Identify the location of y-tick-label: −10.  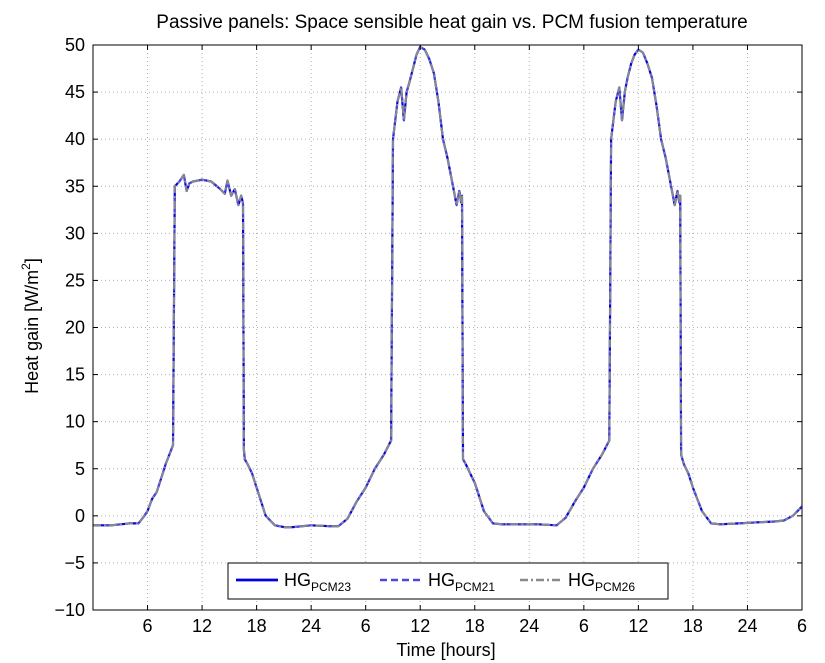
(69, 610).